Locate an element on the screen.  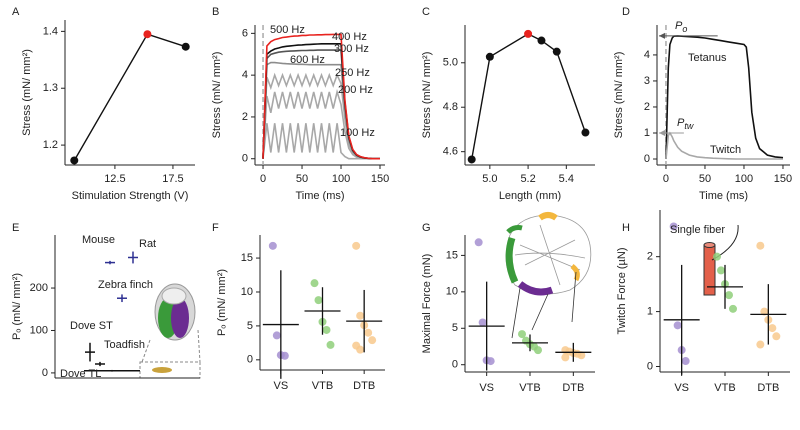
panel-letter: H is located at coordinates (626, 228).